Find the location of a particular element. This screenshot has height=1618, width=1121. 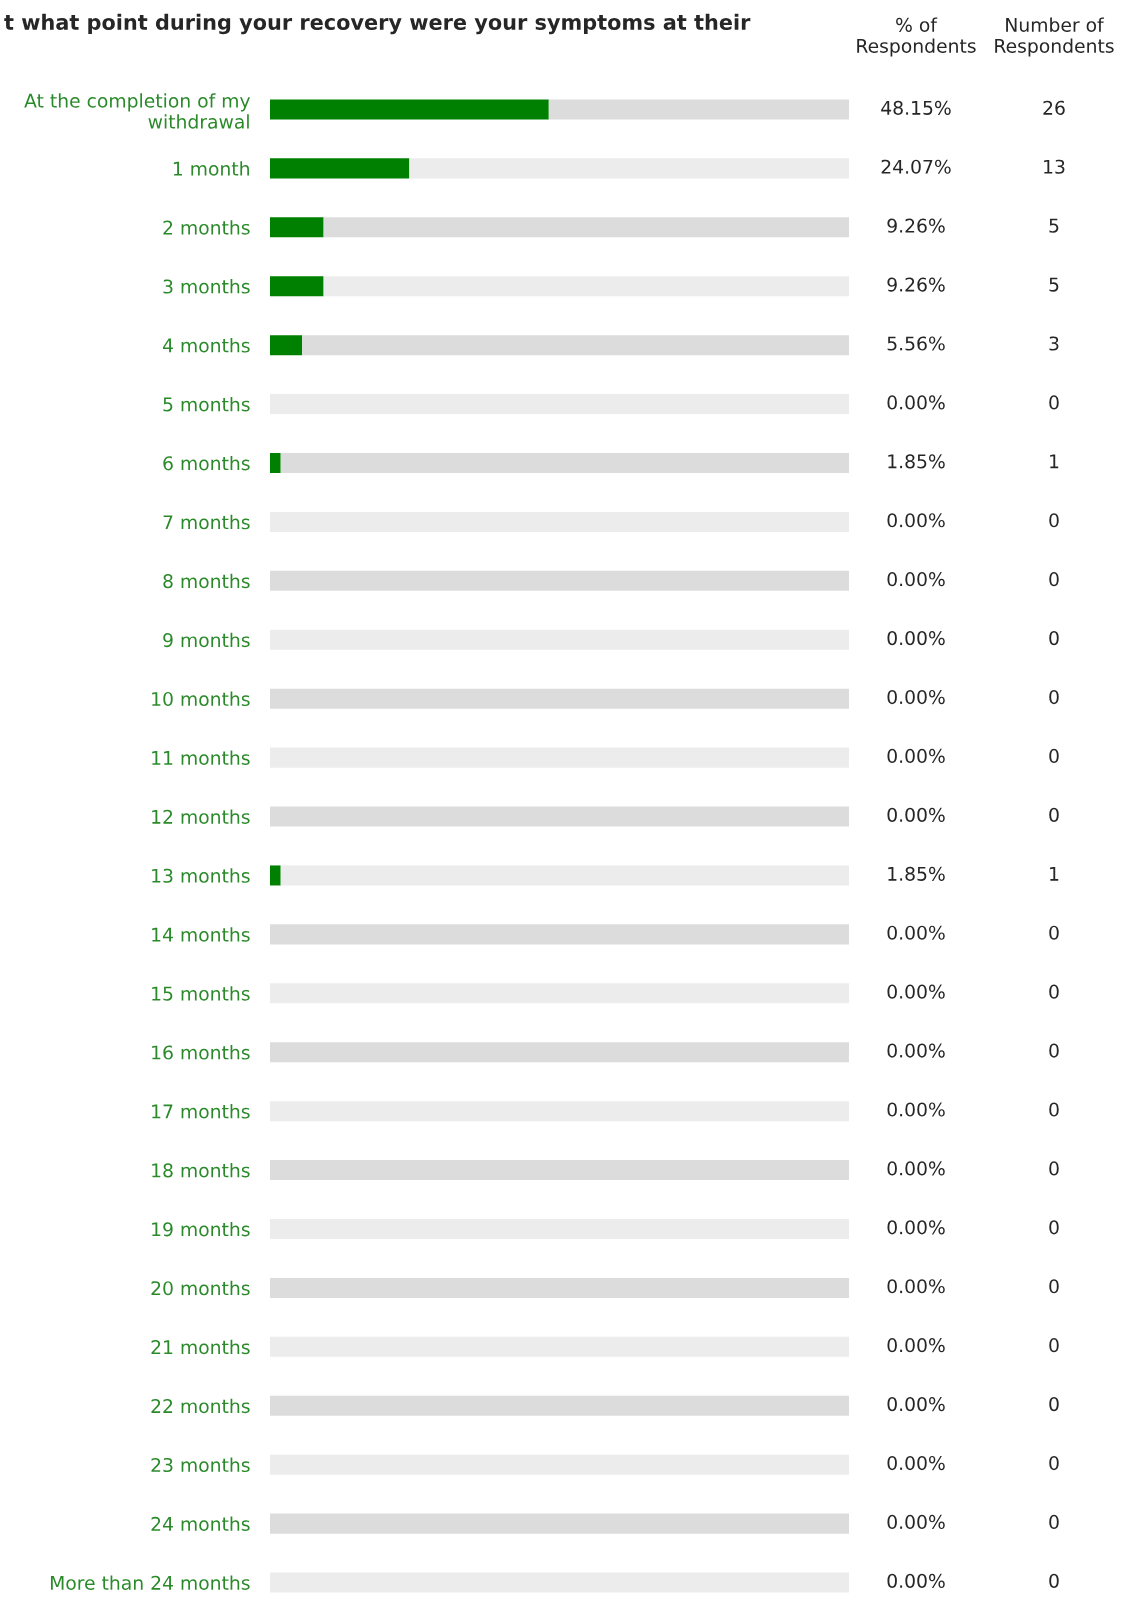

text: 3 is located at coordinates (1054, 343).